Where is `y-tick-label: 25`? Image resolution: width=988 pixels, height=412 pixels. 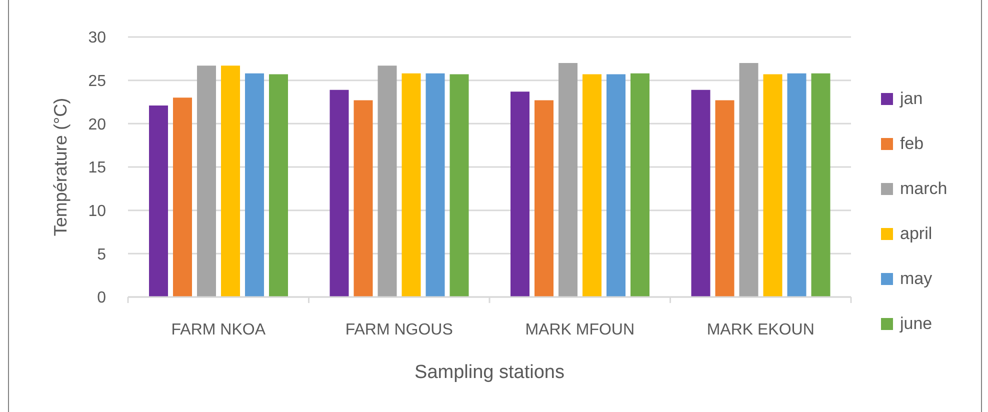 y-tick-label: 25 is located at coordinates (97, 81).